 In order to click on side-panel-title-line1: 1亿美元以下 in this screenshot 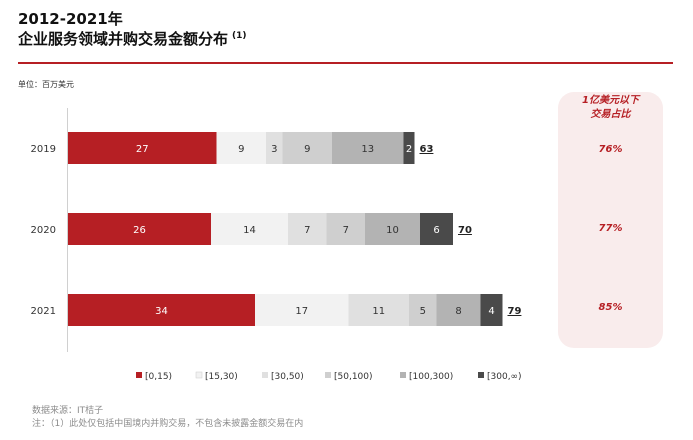, I will do `click(610, 100)`.